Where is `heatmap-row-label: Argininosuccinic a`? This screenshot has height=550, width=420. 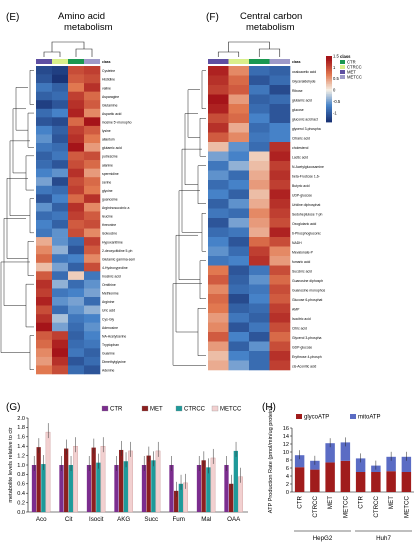 heatmap-row-label: Argininosuccinic a is located at coordinates (115, 208).